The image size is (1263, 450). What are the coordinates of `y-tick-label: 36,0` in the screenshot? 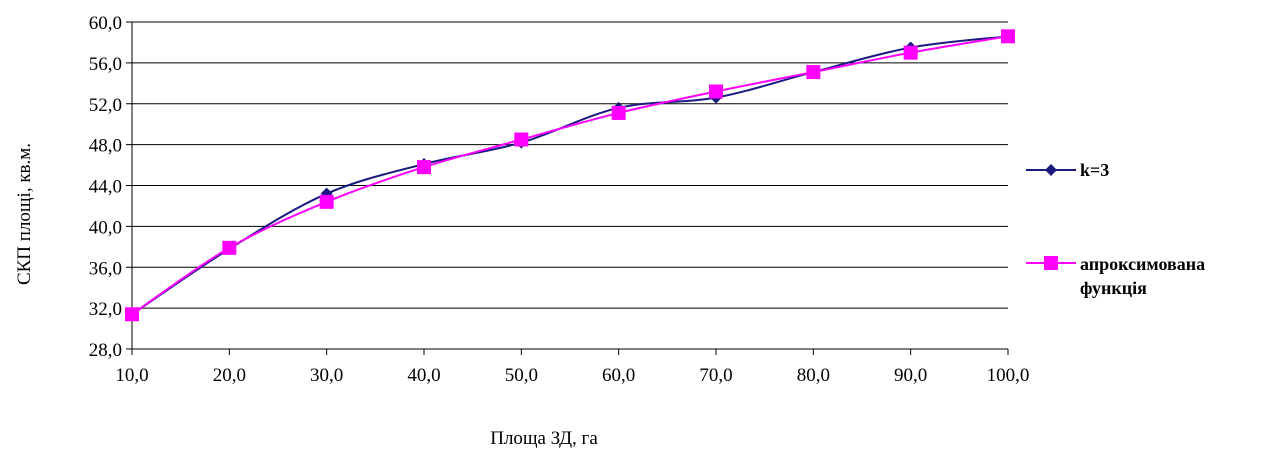 It's located at (105, 268).